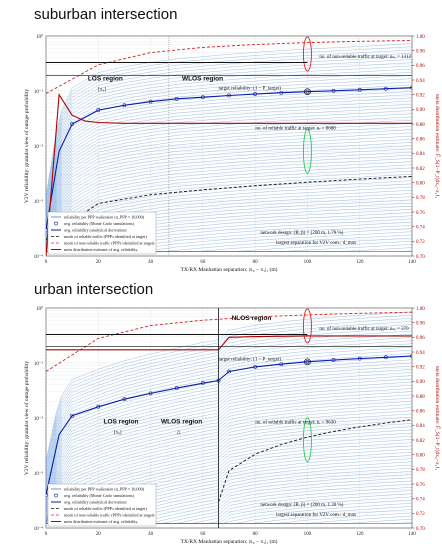 The image size is (442, 548). I want to click on region-label: LOS region, so click(105, 78).